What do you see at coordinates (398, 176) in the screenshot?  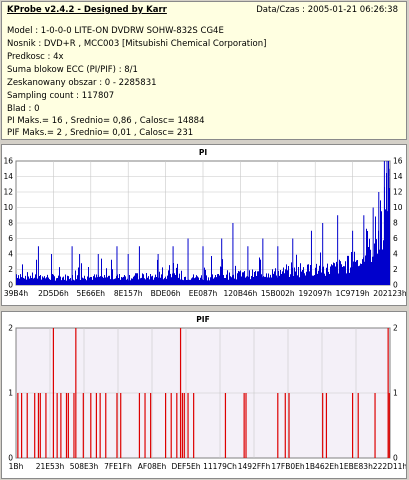 I see `y-tick-label-right: 14` at bounding box center [398, 176].